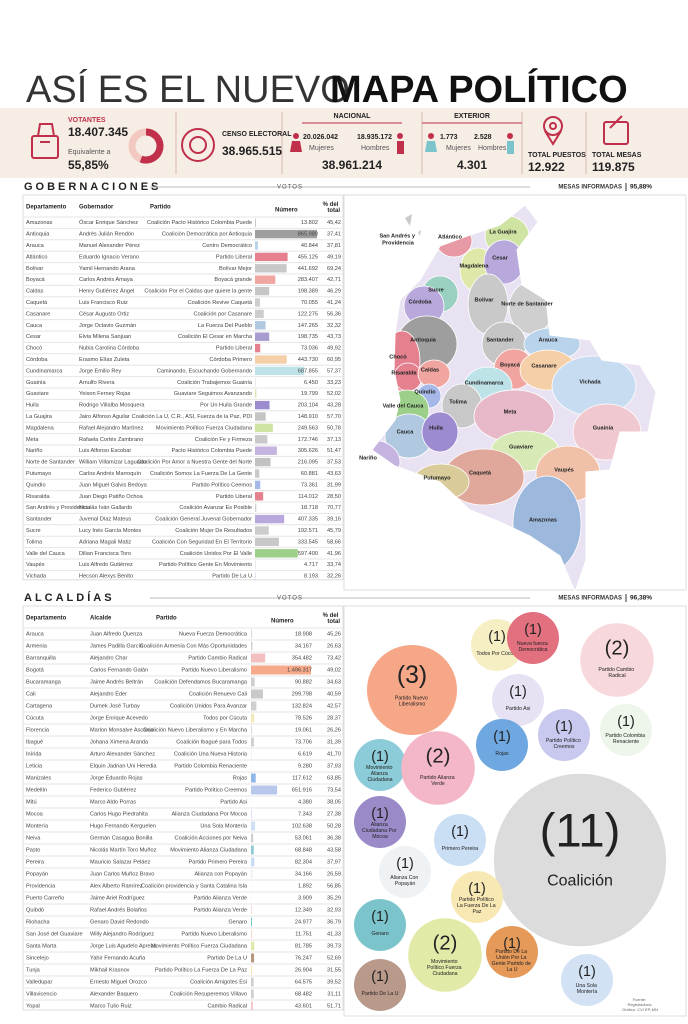 Image resolution: width=688 pixels, height=1024 pixels. Describe the element at coordinates (33, 970) in the screenshot. I see `cell-place: Tunja` at that location.